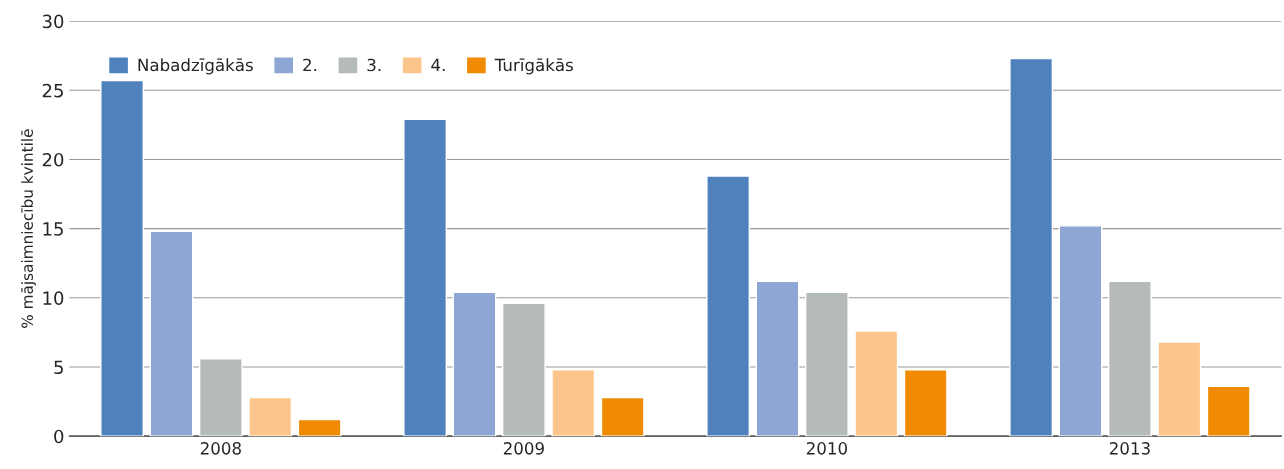 This screenshot has height=469, width=1284. I want to click on y-tick-label: 30, so click(53, 21).